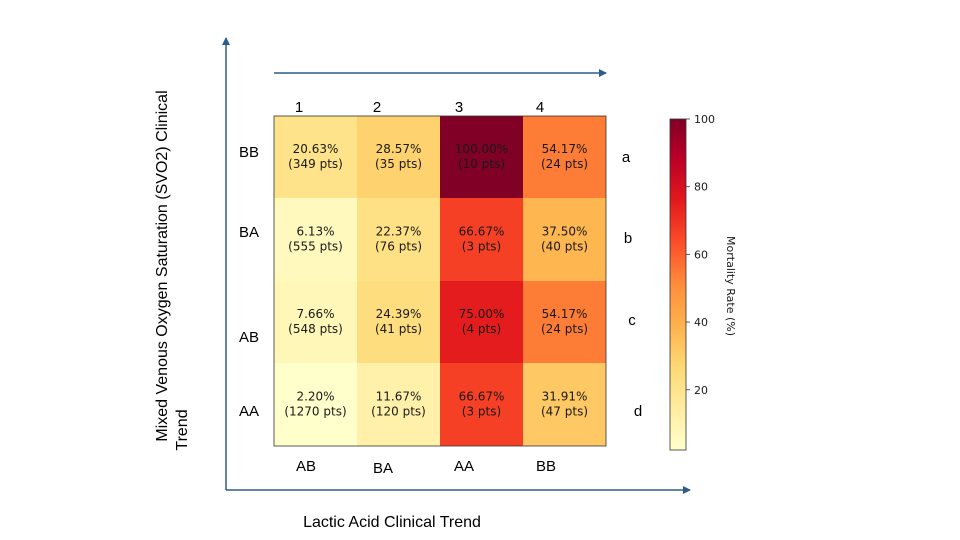 This screenshot has height=540, width=960. What do you see at coordinates (730, 286) in the screenshot?
I see `colorbar-label: Mortality Rate (%)` at bounding box center [730, 286].